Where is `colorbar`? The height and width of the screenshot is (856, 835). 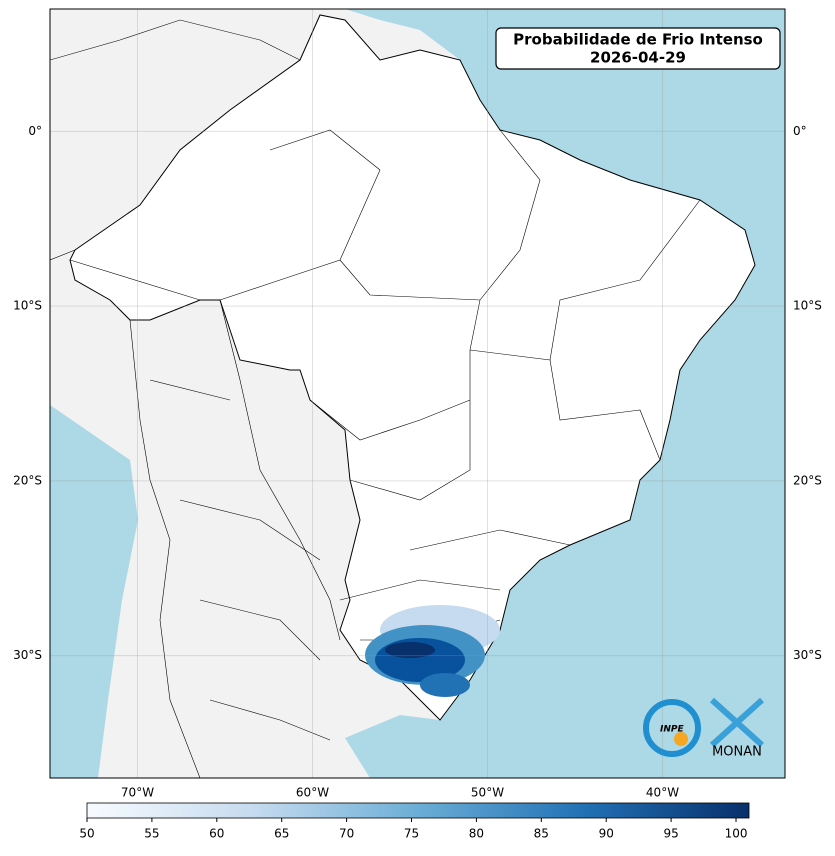
colorbar is located at coordinates (418, 810).